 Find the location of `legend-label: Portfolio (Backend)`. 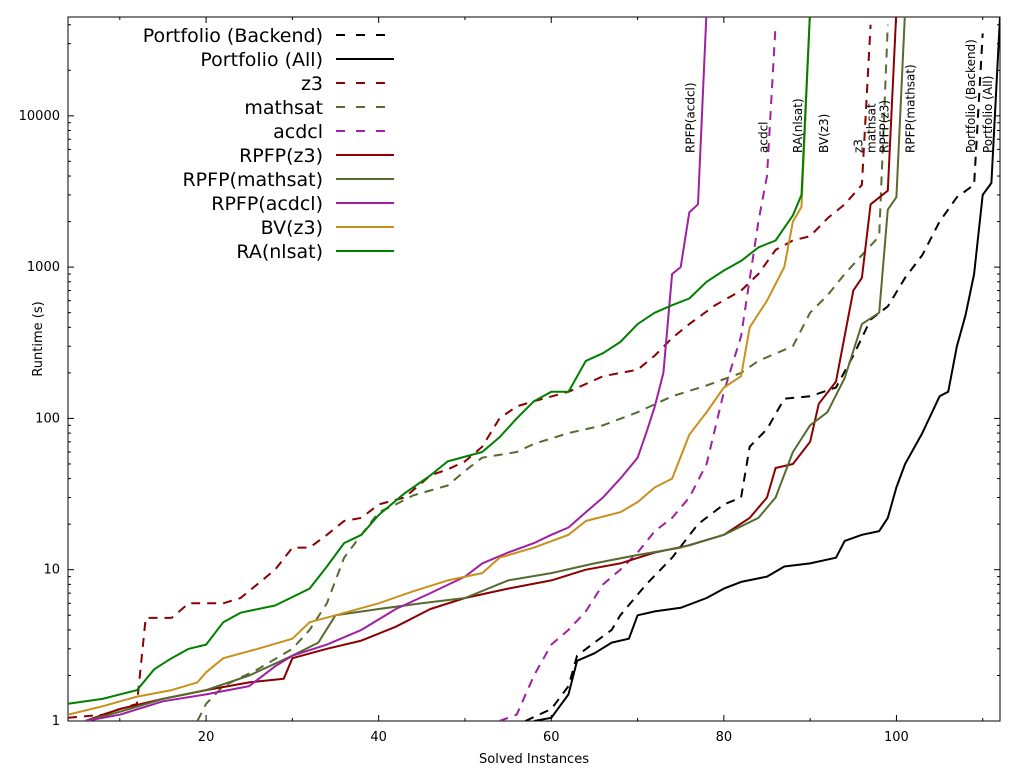

legend-label: Portfolio (Backend) is located at coordinates (233, 36).